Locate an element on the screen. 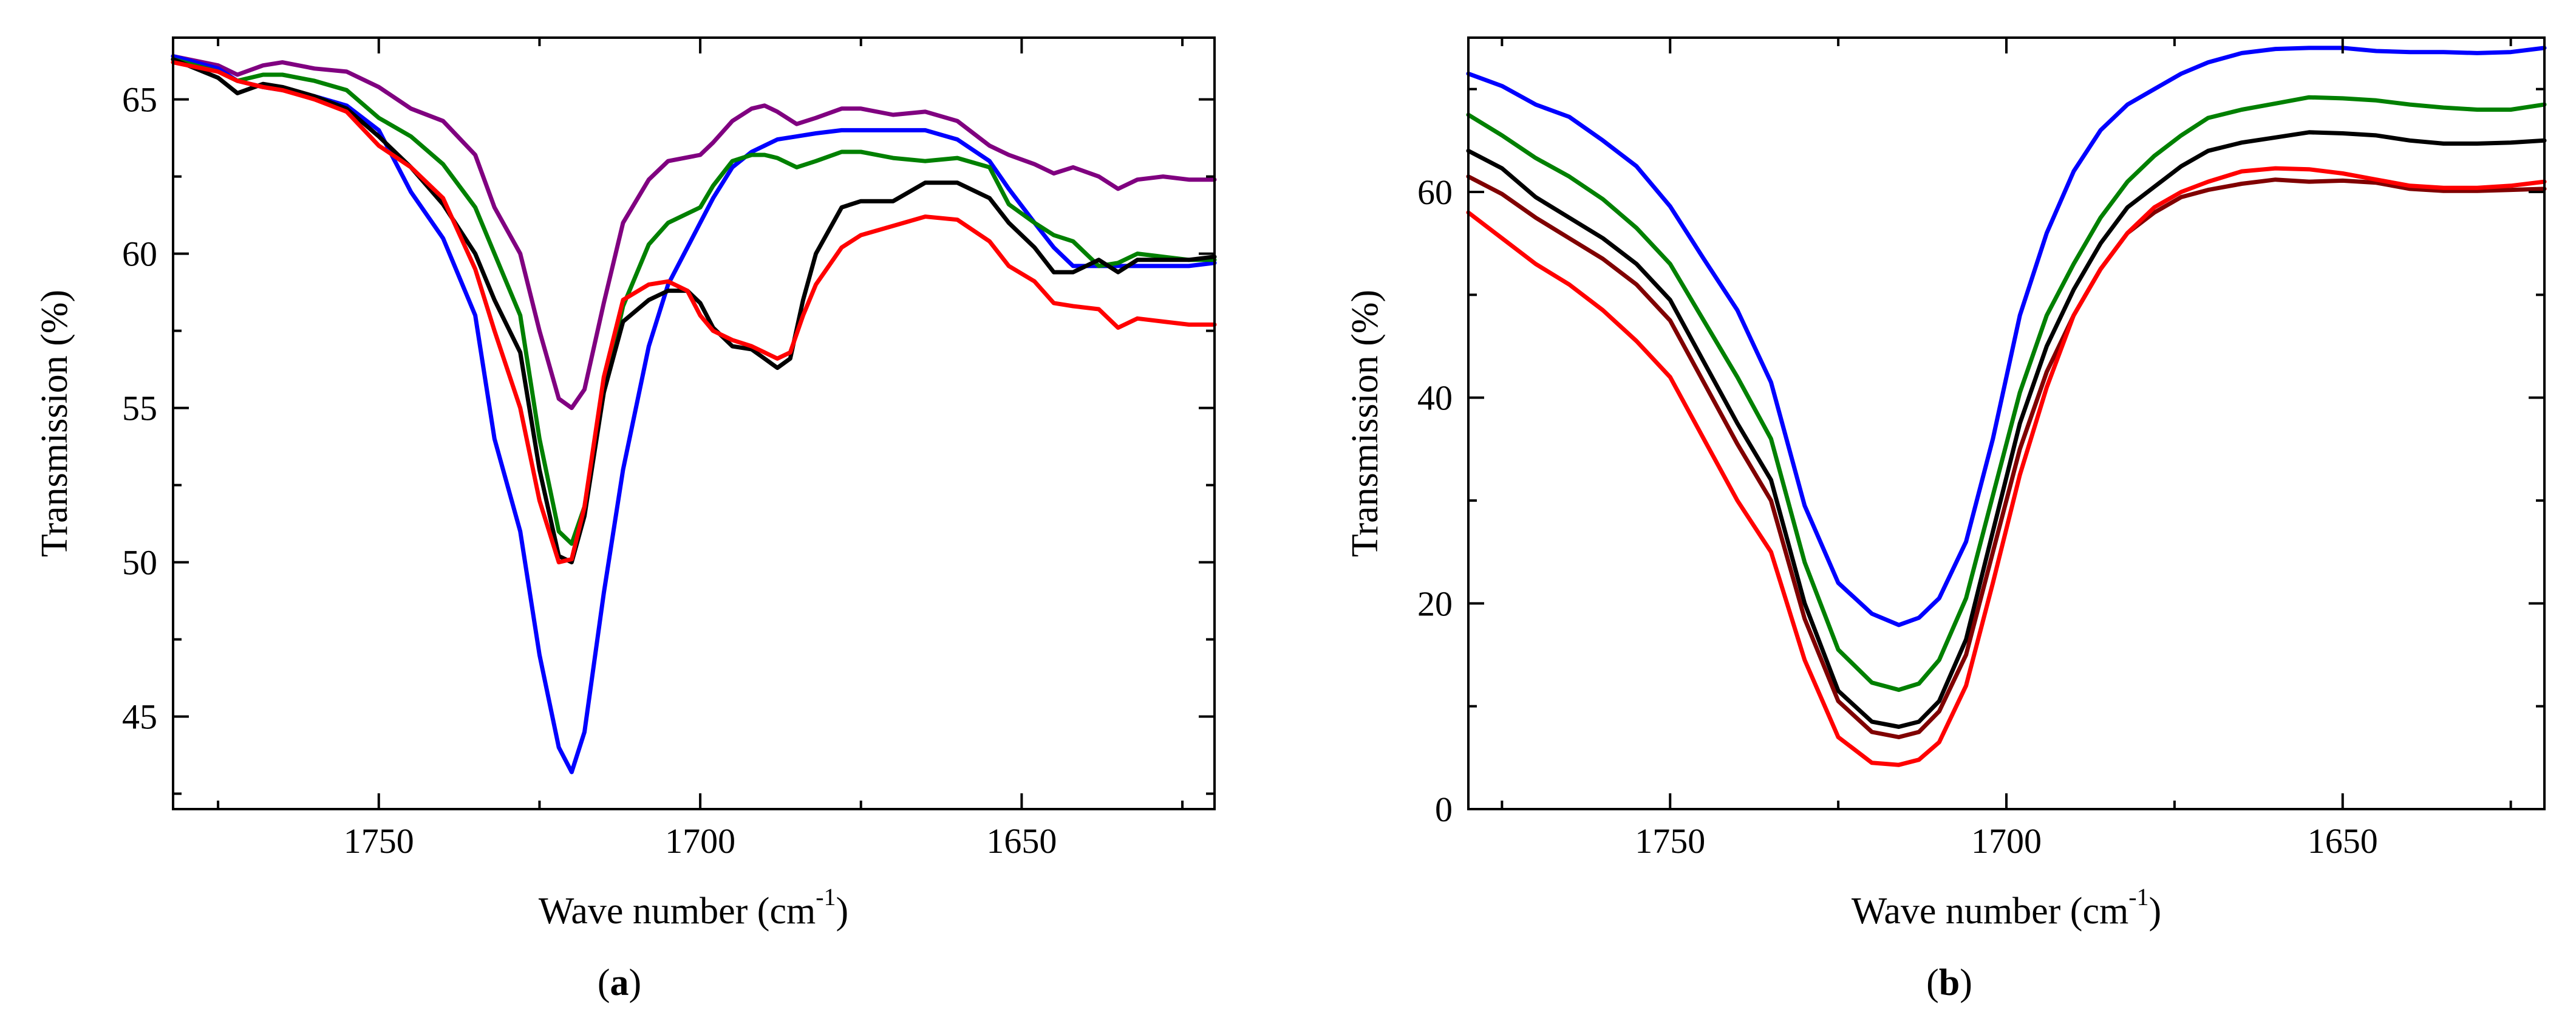  panel-b-caption: (b) is located at coordinates (1949, 982).